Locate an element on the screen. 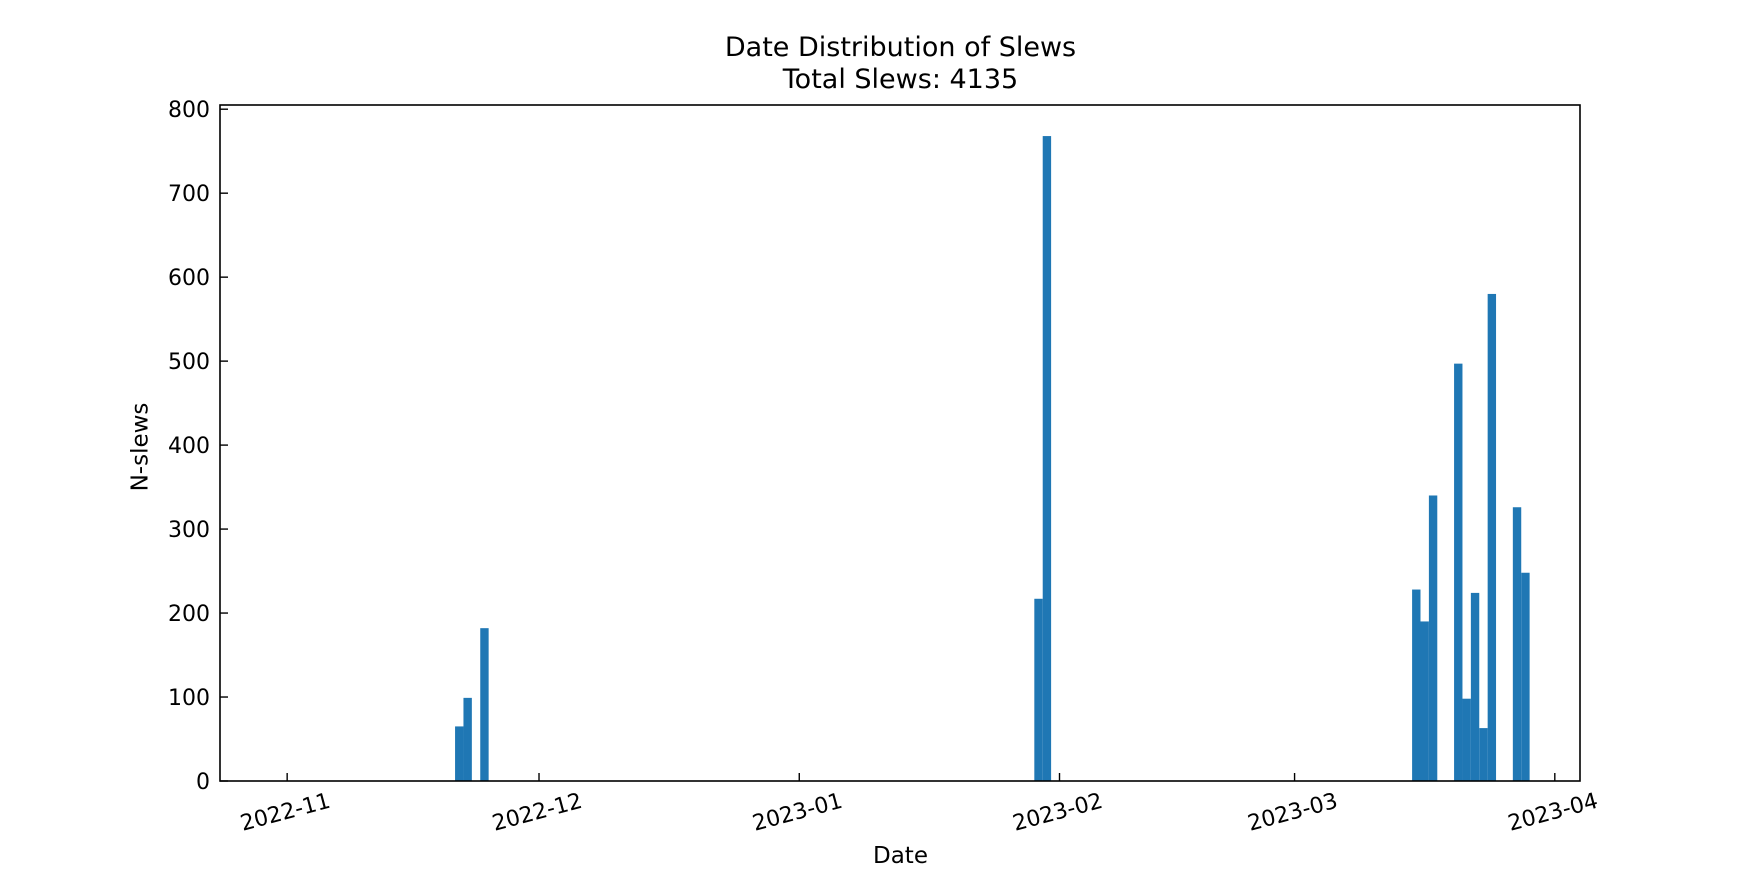  chart-subtitle: Total Slews: 4135 is located at coordinates (900, 79).